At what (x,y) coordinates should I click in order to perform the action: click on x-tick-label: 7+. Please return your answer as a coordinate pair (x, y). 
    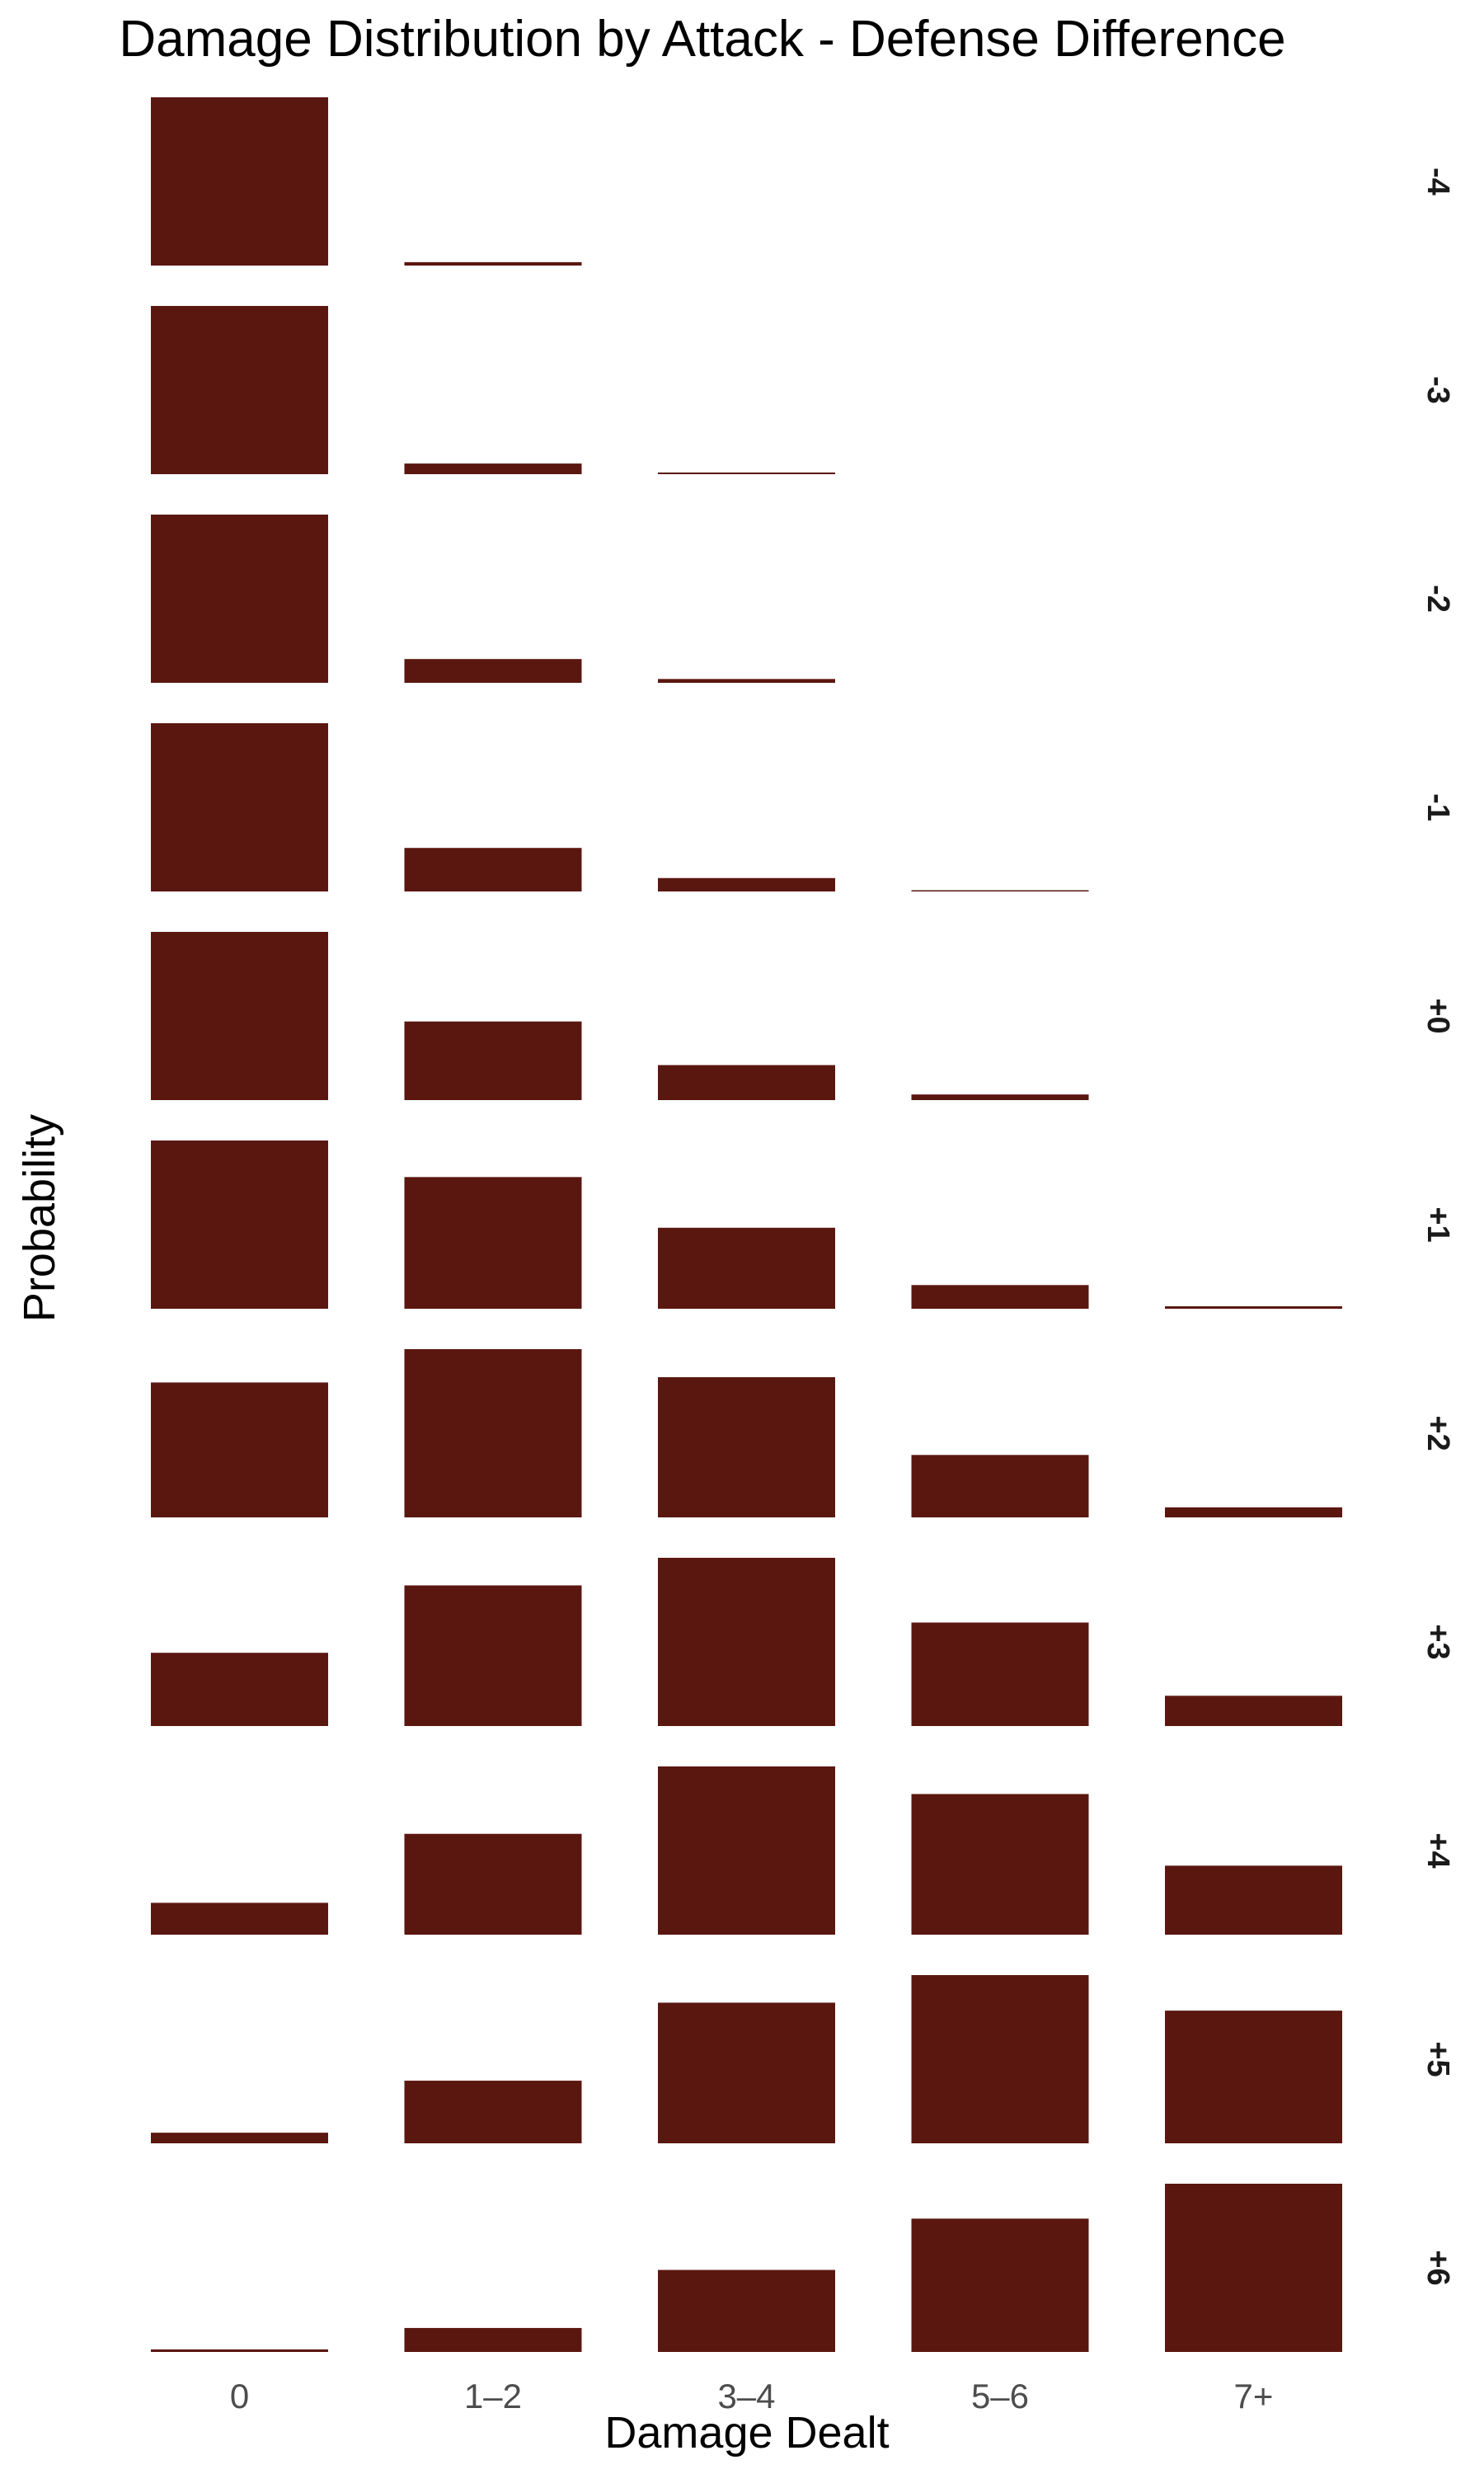
    Looking at the image, I should click on (1254, 2396).